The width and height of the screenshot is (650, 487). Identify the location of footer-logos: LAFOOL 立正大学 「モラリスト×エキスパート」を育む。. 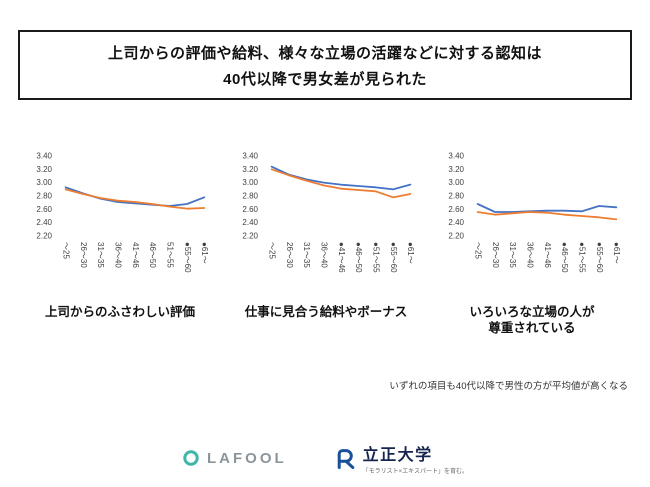
(325, 458).